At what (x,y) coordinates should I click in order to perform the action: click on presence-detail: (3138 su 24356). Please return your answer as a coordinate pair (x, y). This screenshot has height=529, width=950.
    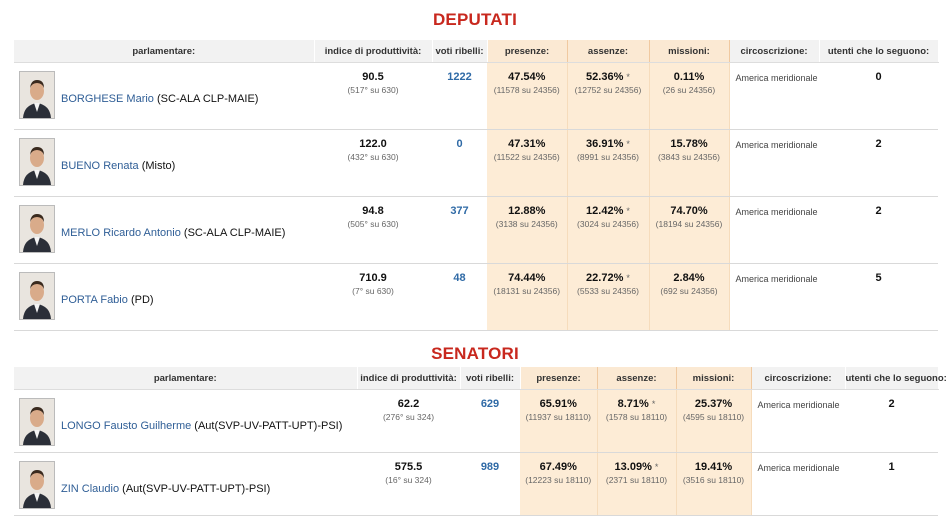
    Looking at the image, I should click on (526, 224).